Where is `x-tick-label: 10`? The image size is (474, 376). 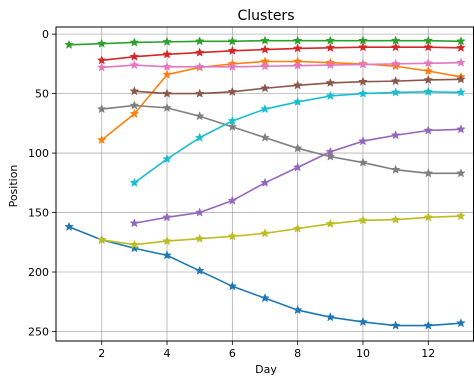 x-tick-label: 10 is located at coordinates (363, 353).